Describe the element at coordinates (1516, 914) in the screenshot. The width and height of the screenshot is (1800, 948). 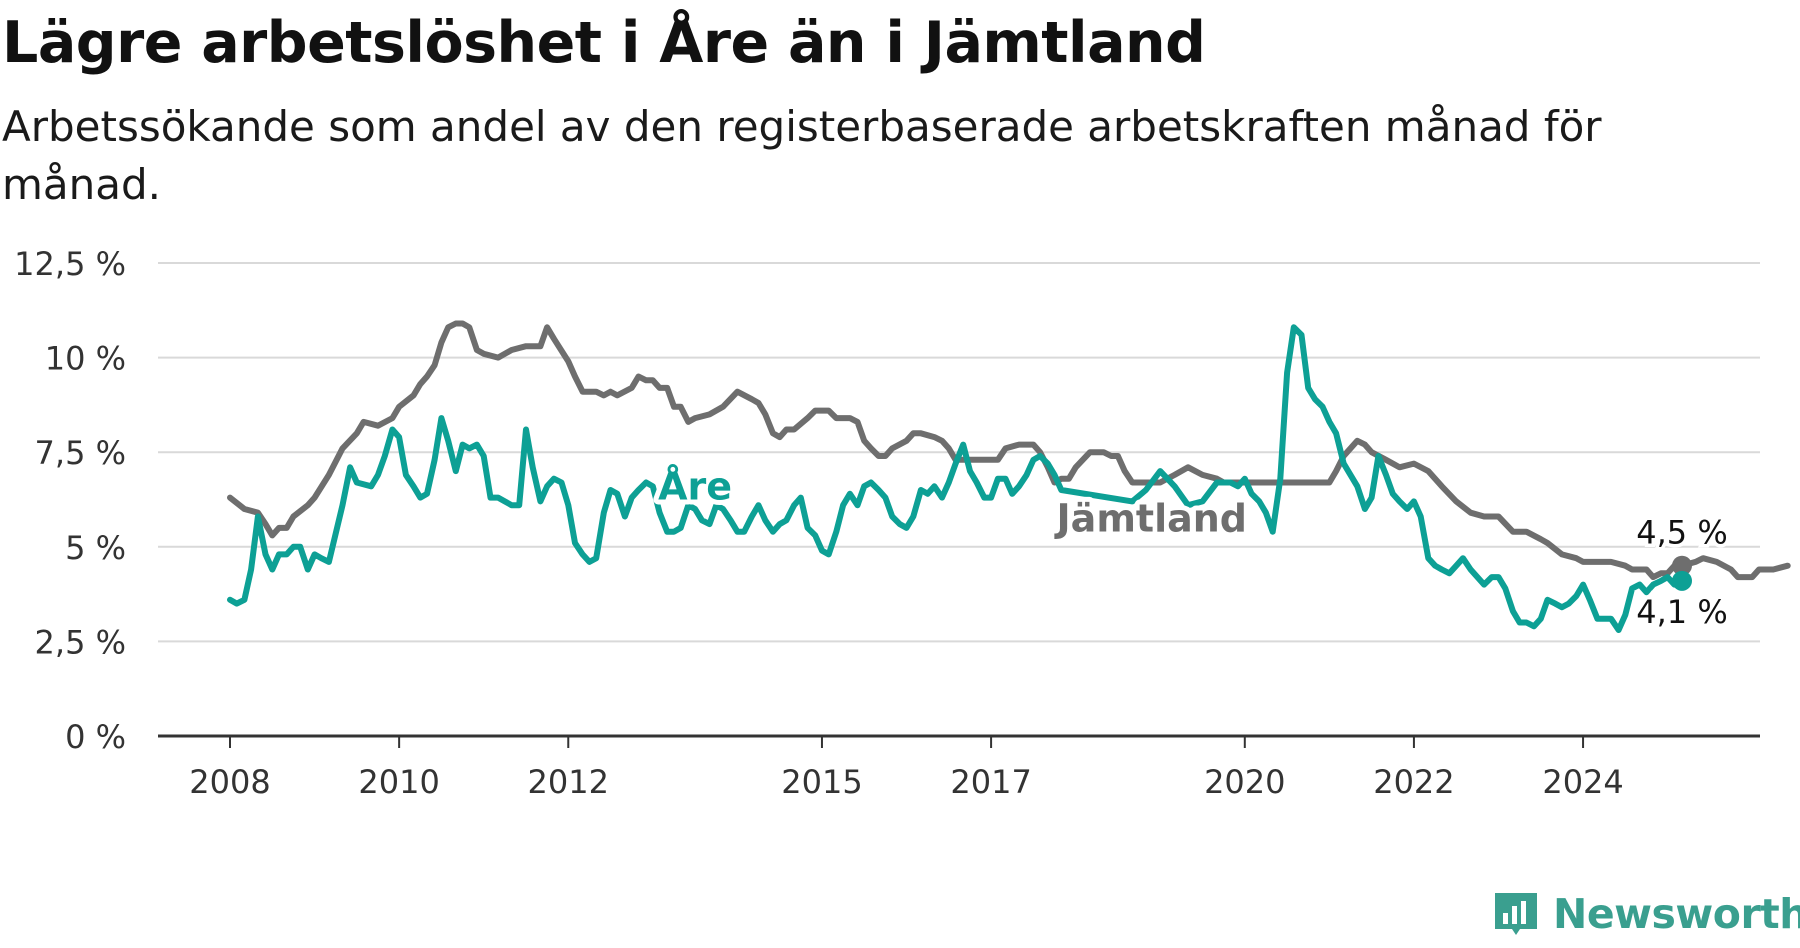
I see `newsworthy-logo-icon` at that location.